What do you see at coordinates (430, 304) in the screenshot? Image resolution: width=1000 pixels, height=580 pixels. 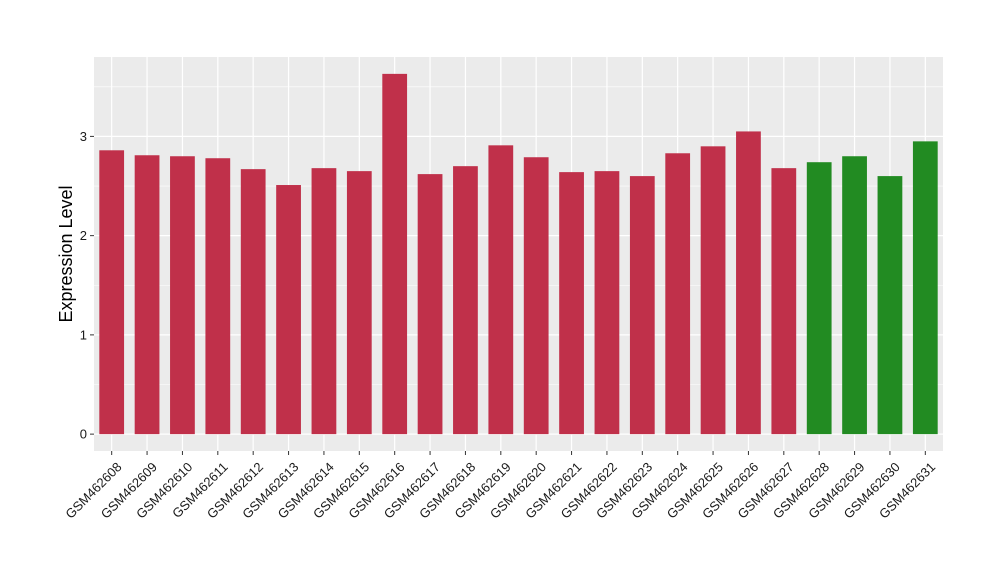 I see `bar-GSM462617` at bounding box center [430, 304].